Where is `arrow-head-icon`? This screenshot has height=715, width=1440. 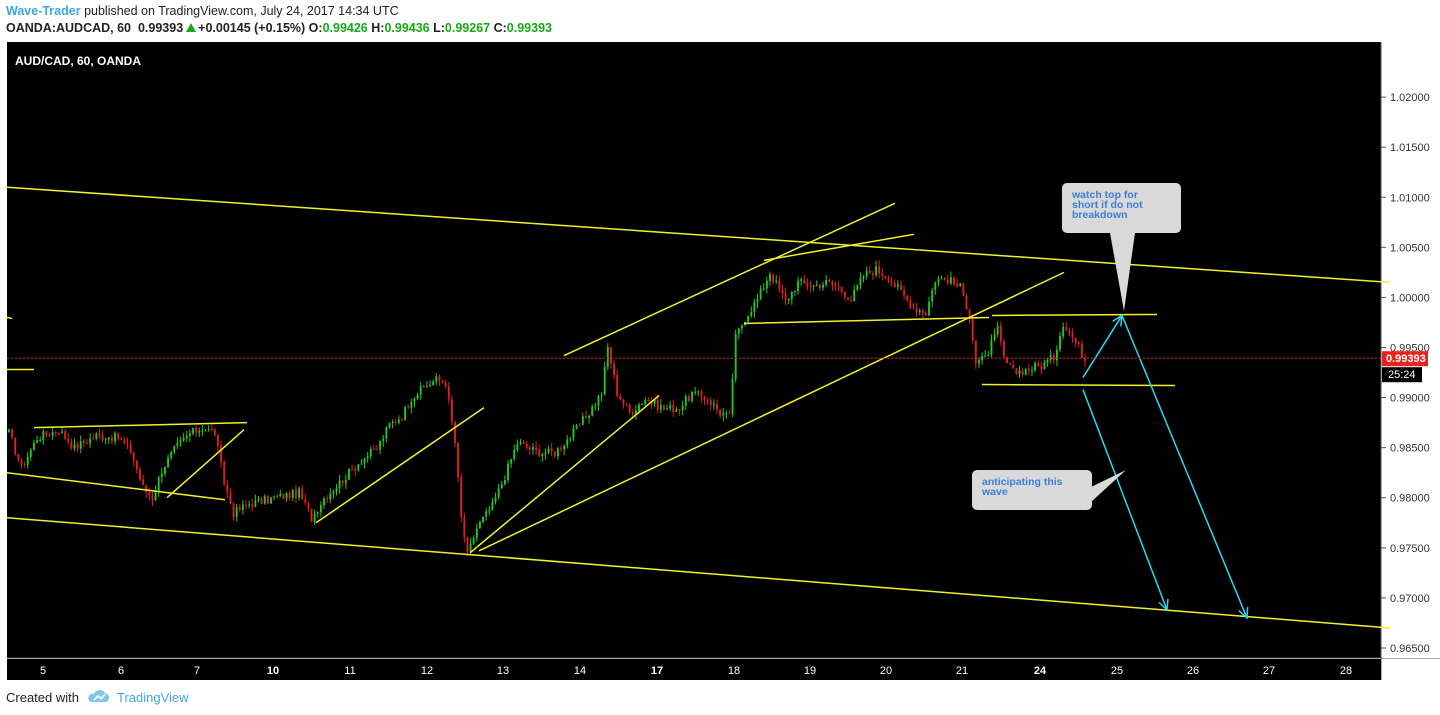 arrow-head-icon is located at coordinates (1163, 605).